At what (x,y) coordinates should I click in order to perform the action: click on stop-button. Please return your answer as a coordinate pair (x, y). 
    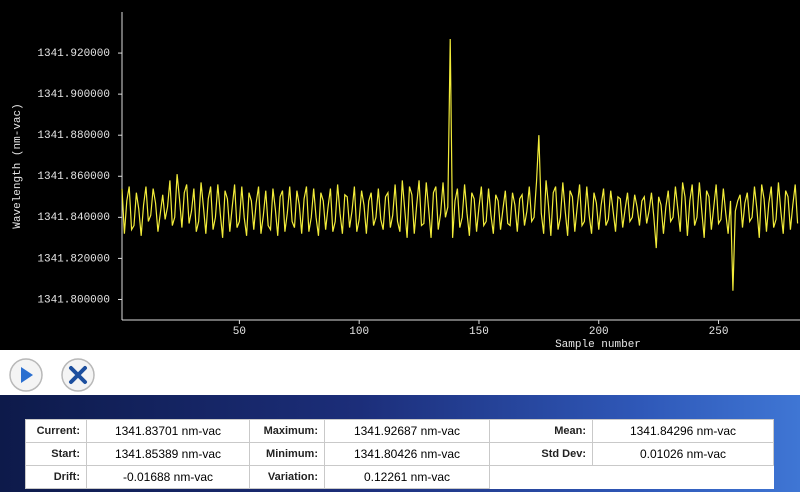
    Looking at the image, I should click on (78, 375).